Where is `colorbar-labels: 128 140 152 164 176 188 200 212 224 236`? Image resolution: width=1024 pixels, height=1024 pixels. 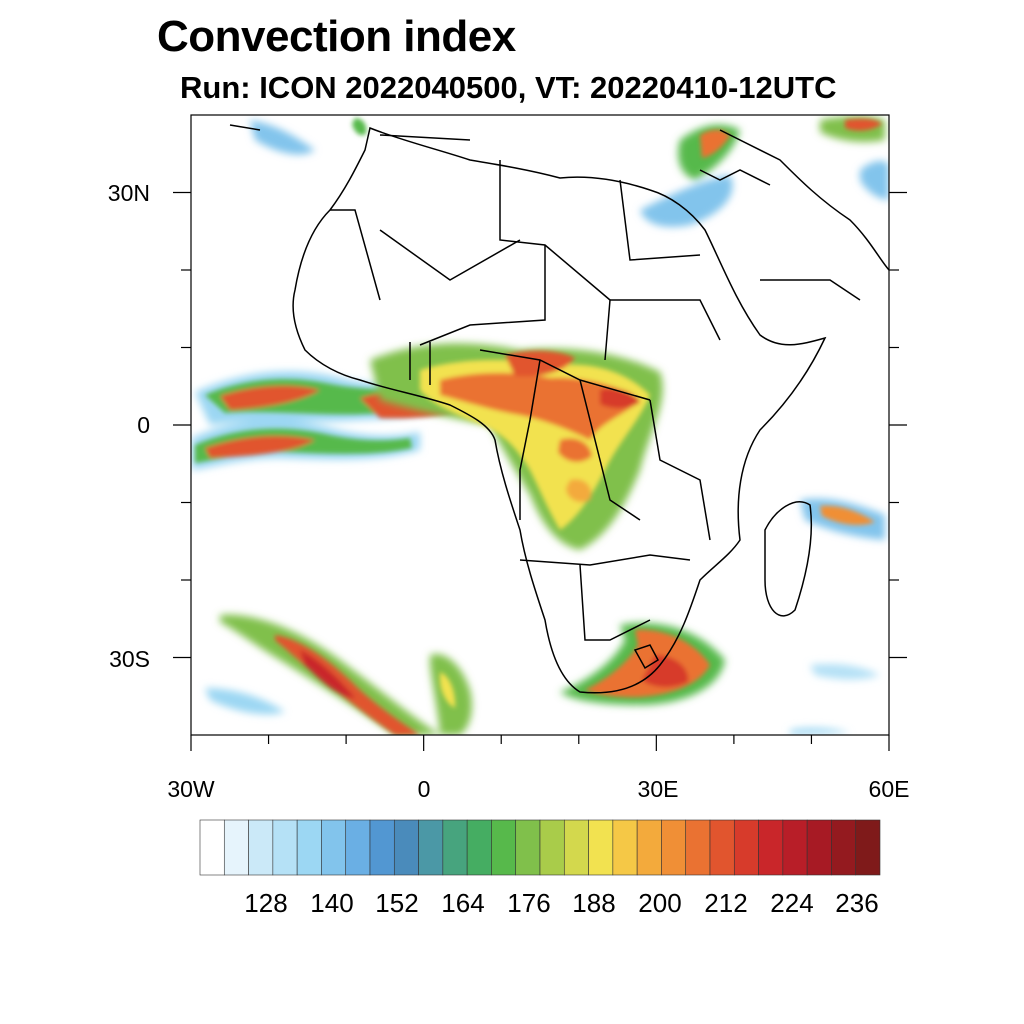 colorbar-labels: 128 140 152 164 176 188 200 212 224 236 is located at coordinates (561, 903).